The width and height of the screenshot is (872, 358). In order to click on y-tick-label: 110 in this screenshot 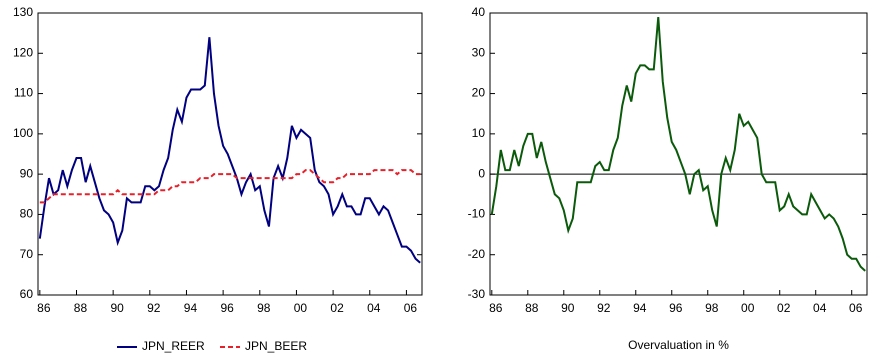, I will do `click(23, 93)`.